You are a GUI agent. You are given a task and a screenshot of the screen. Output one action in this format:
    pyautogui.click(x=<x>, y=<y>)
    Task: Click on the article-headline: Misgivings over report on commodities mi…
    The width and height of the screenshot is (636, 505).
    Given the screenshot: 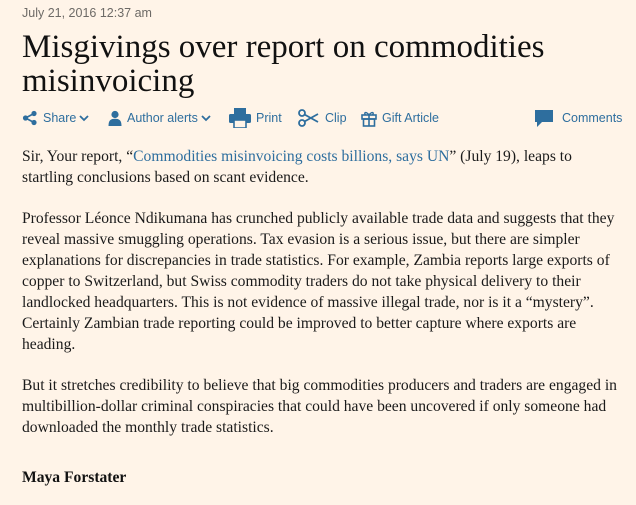 What is the action you would take?
    pyautogui.click(x=283, y=64)
    